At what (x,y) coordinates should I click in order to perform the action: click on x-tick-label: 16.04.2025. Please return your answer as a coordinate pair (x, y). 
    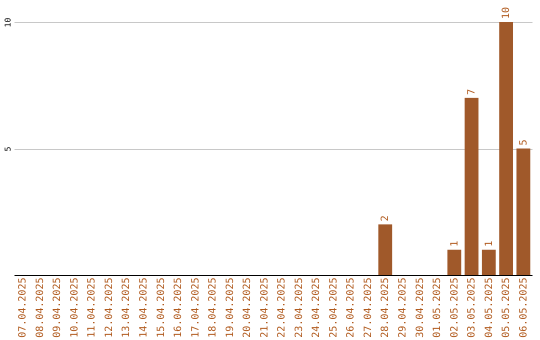
    Looking at the image, I should click on (178, 308).